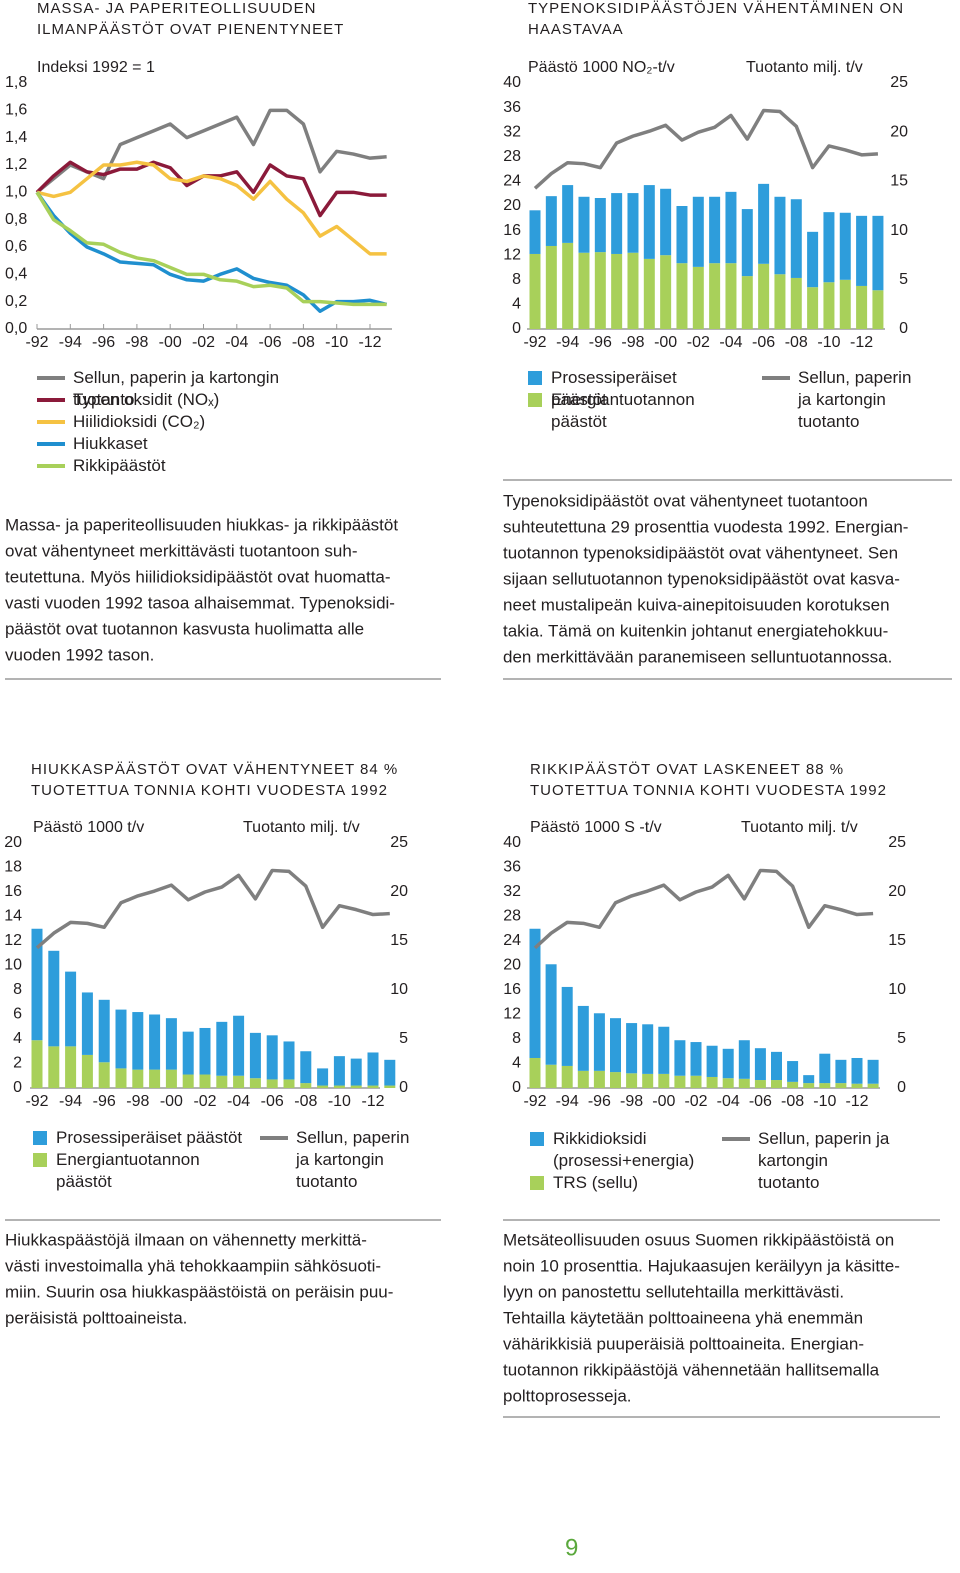 Image resolution: width=960 pixels, height=1573 pixels. I want to click on y-tick-label: 10, so click(13, 965).